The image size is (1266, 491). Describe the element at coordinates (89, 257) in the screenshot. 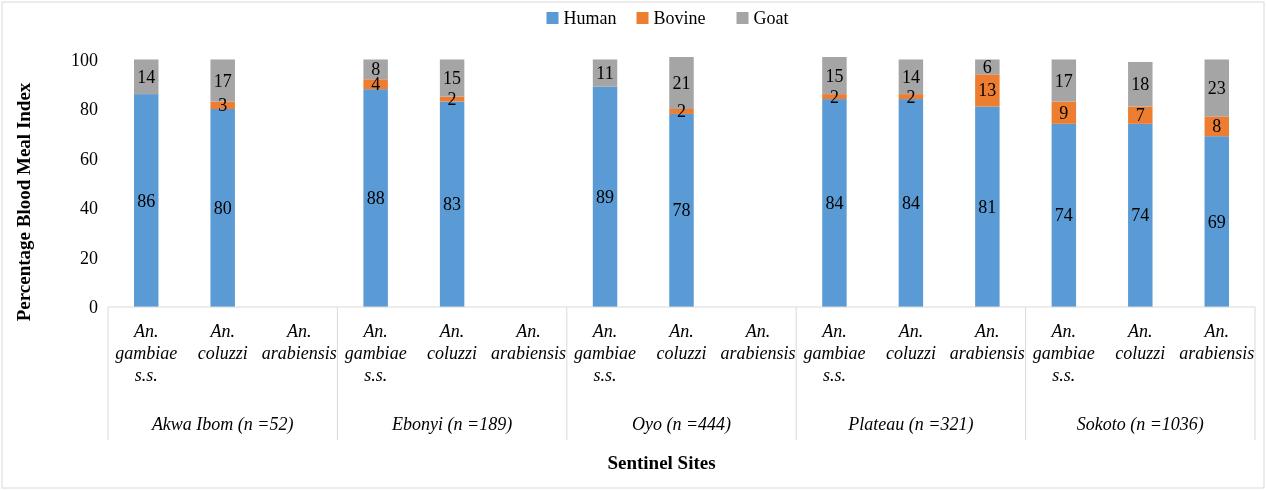

I see `y-tick-label: 20` at that location.